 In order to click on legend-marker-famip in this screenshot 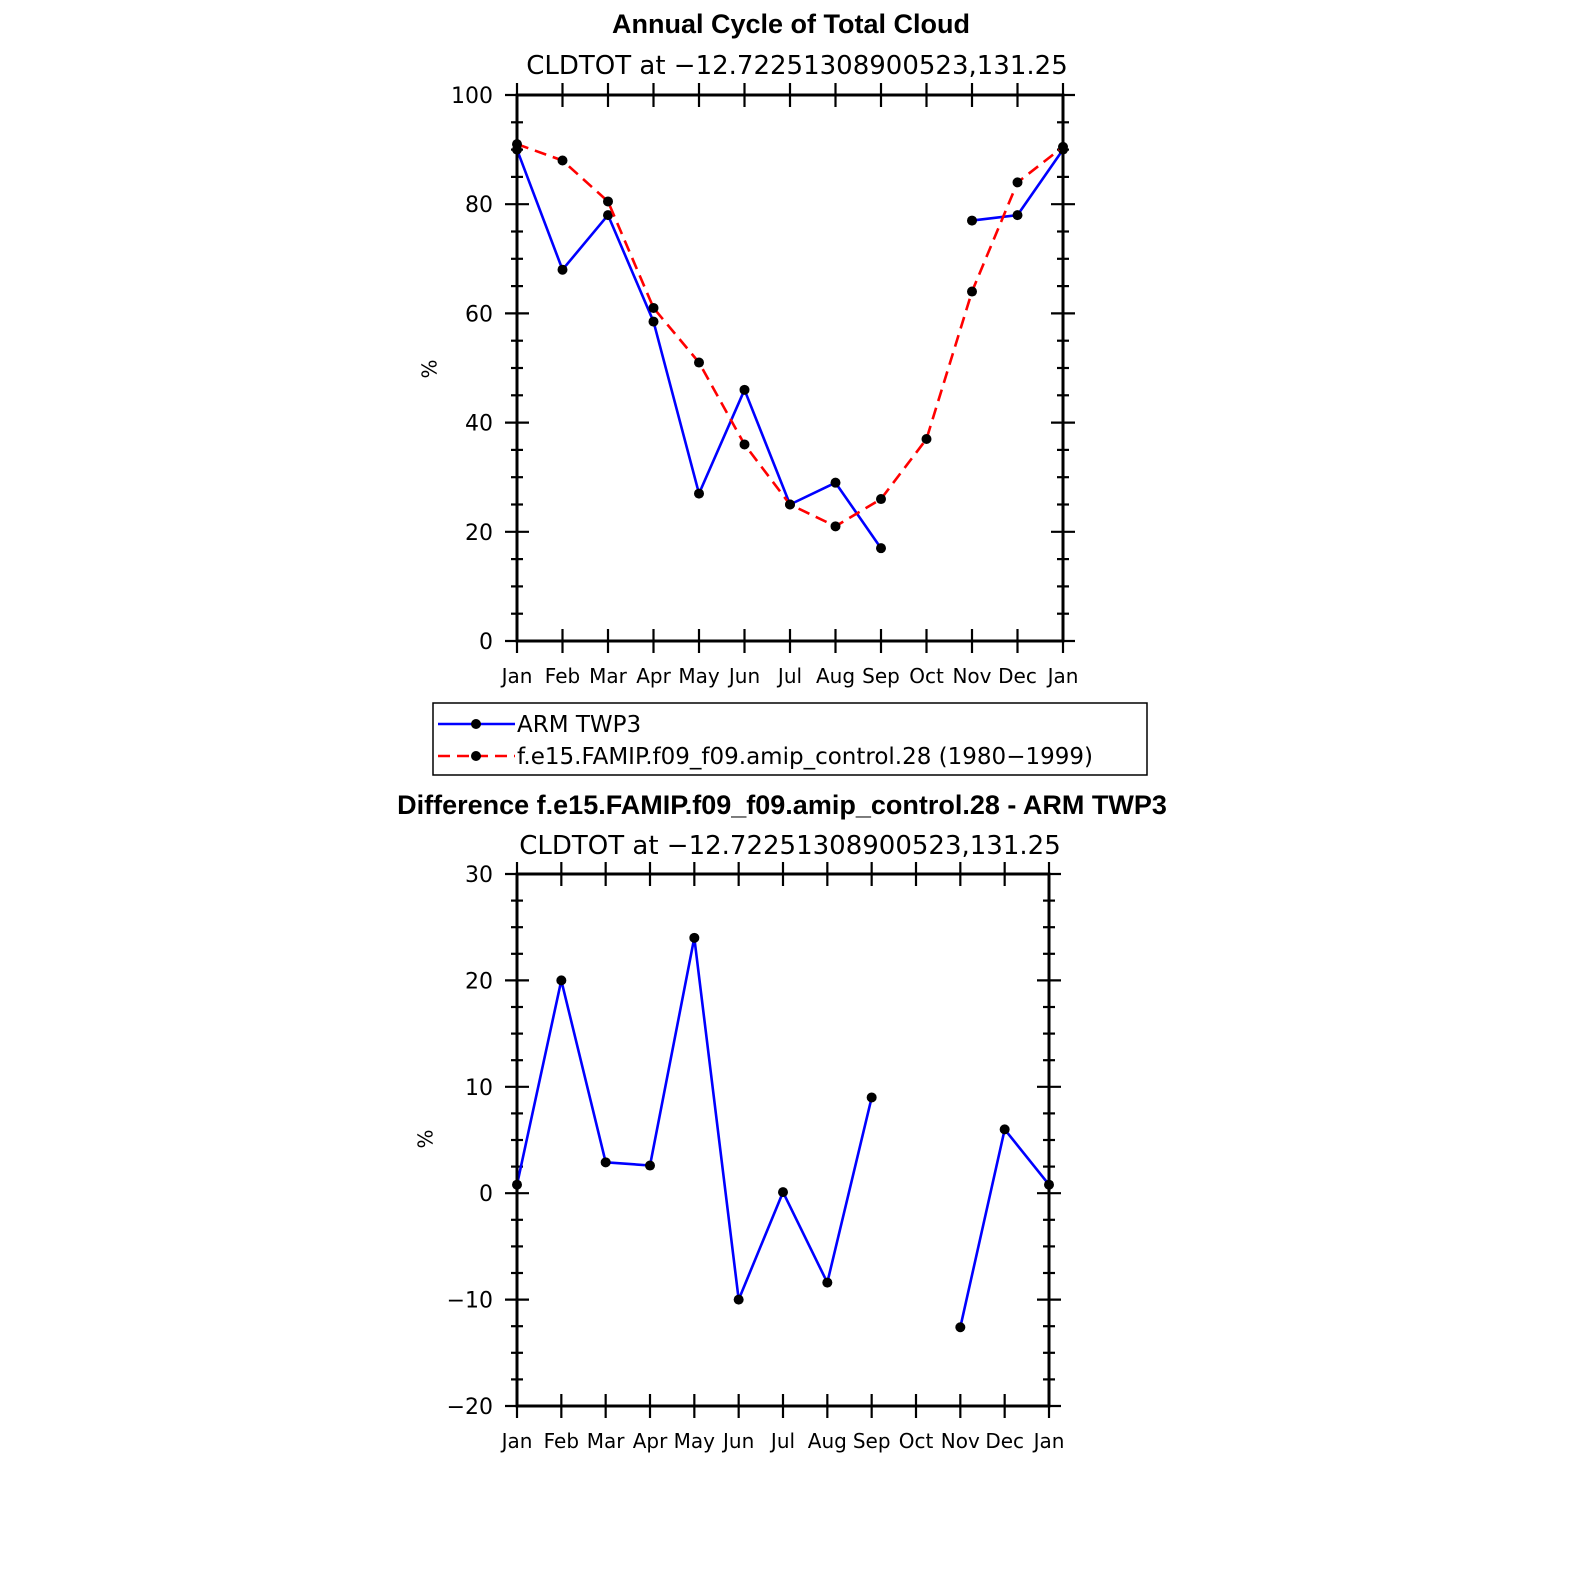, I will do `click(476, 756)`.